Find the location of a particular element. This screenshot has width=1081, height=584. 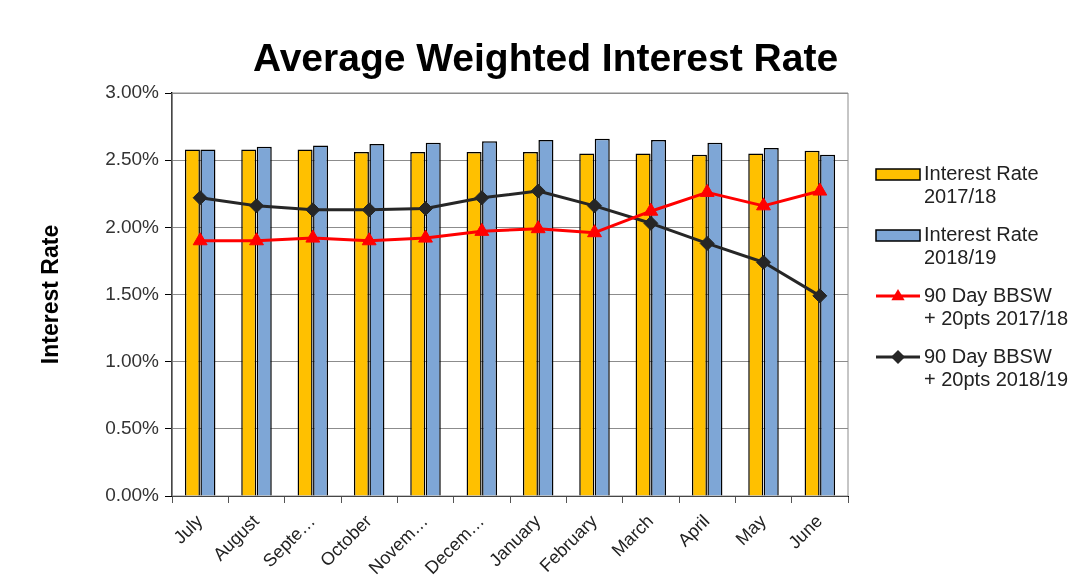

y-axis-title: Interest Rate is located at coordinates (50, 294).